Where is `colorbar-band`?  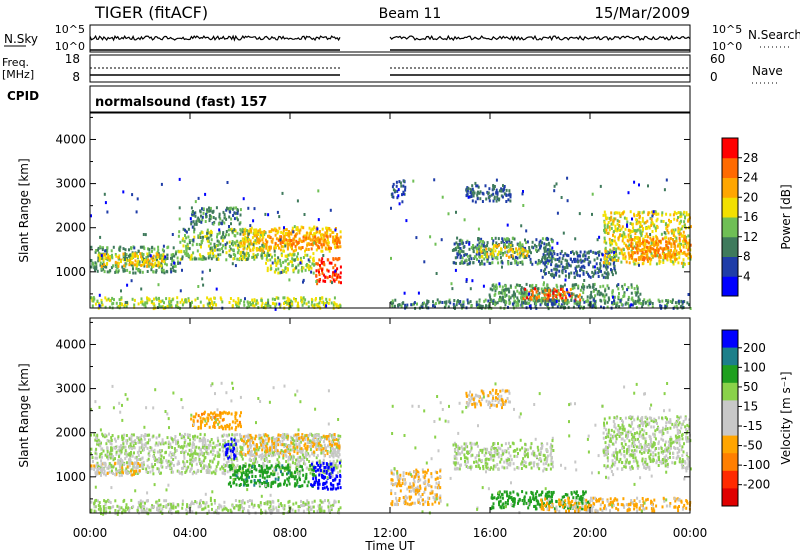 colorbar-band is located at coordinates (730, 167).